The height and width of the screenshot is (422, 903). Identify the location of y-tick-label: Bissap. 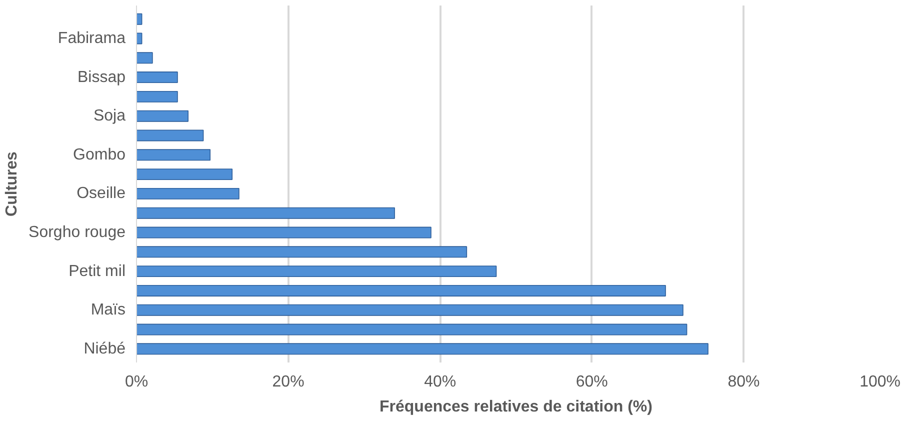
(101, 77).